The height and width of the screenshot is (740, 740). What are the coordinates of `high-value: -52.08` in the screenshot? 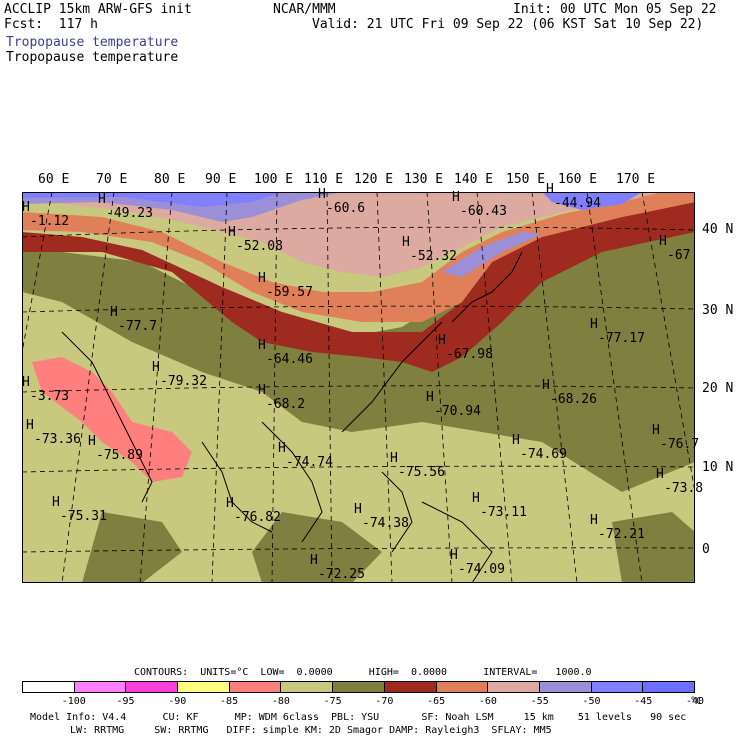 It's located at (259, 246).